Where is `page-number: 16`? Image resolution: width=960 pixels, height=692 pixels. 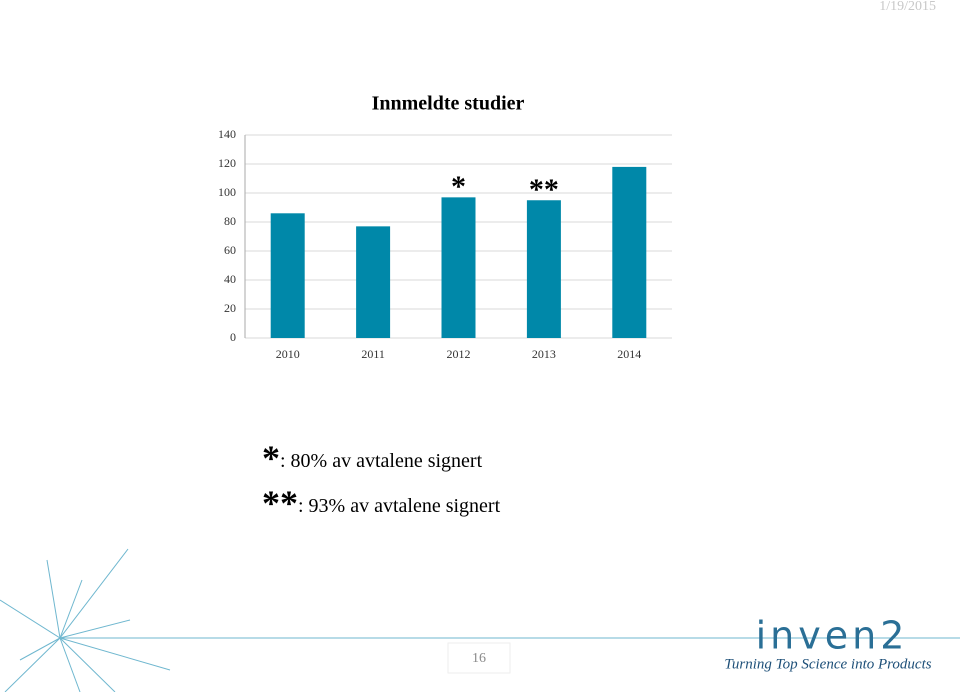
page-number: 16 is located at coordinates (479, 658).